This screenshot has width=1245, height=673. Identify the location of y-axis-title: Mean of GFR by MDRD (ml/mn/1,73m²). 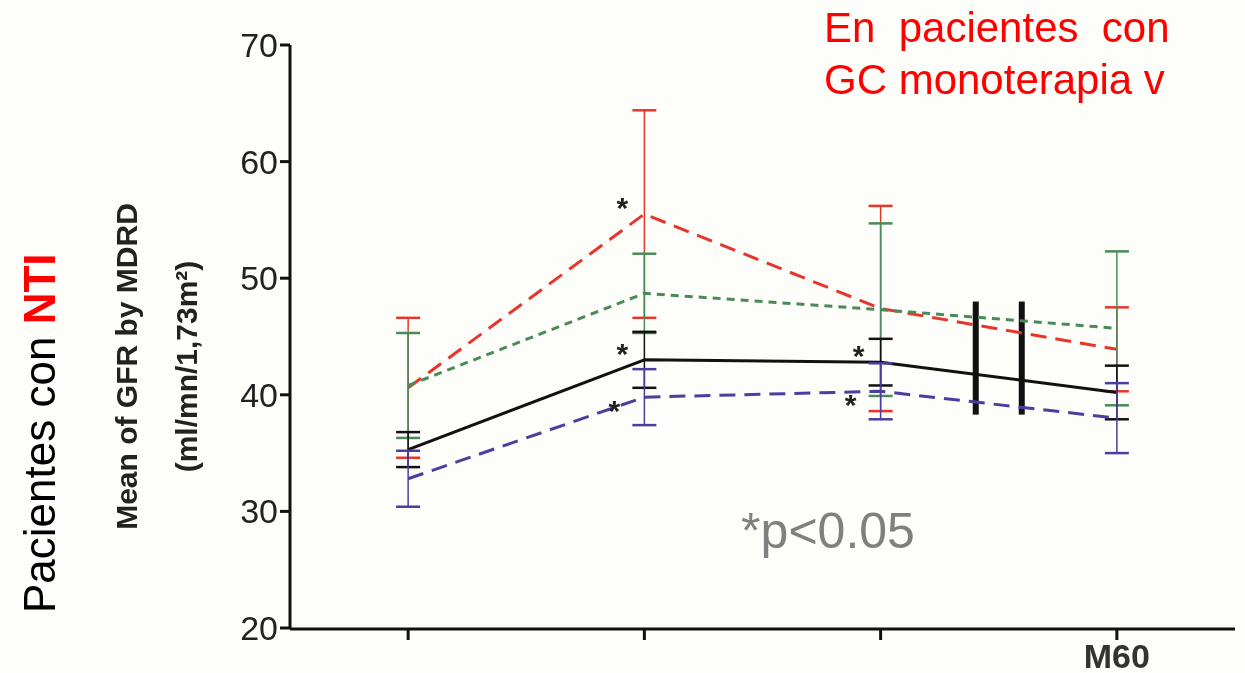
(156, 366).